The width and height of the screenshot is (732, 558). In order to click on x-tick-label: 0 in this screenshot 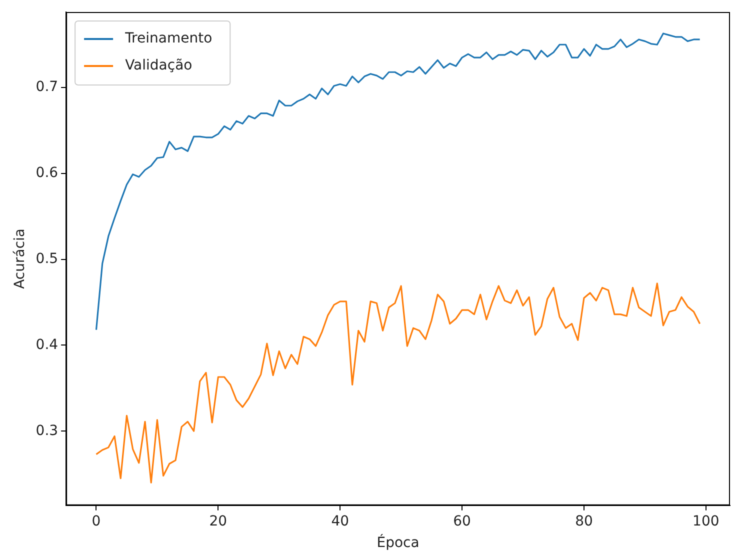, I will do `click(96, 521)`.